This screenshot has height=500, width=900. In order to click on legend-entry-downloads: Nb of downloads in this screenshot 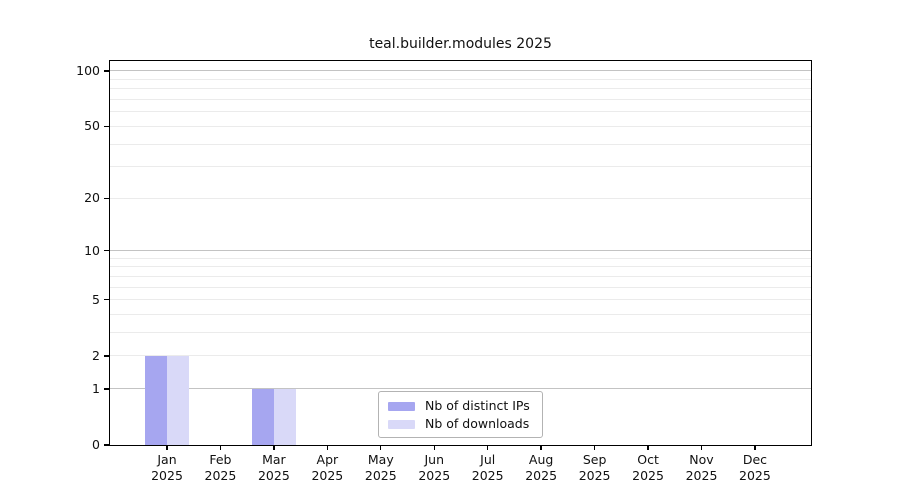, I will do `click(460, 424)`.